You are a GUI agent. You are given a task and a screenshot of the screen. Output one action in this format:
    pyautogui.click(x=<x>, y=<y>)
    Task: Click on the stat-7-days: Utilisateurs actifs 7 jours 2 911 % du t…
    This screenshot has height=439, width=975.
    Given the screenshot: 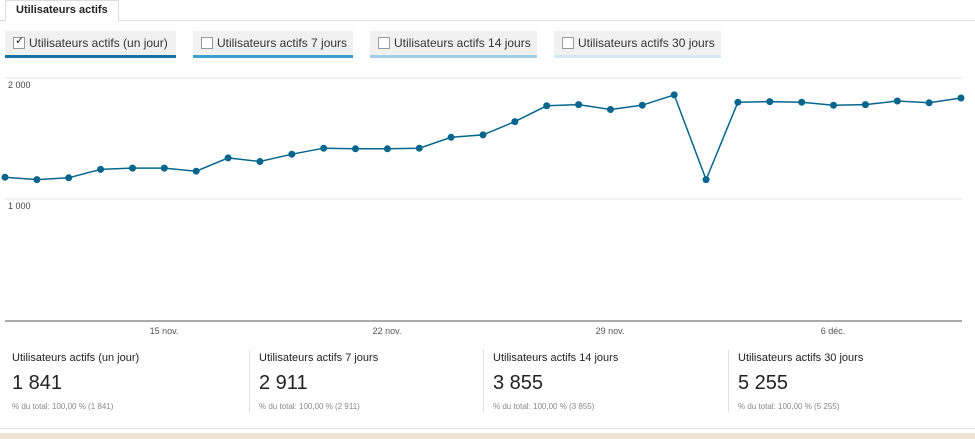 What is the action you would take?
    pyautogui.click(x=369, y=377)
    